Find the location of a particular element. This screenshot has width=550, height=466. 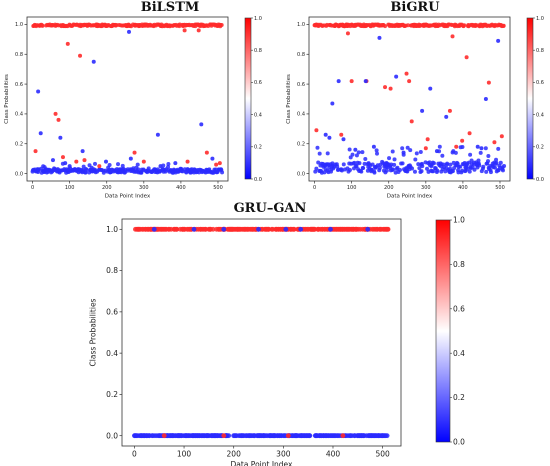

x-tick-label: 400 is located at coordinates (333, 454).